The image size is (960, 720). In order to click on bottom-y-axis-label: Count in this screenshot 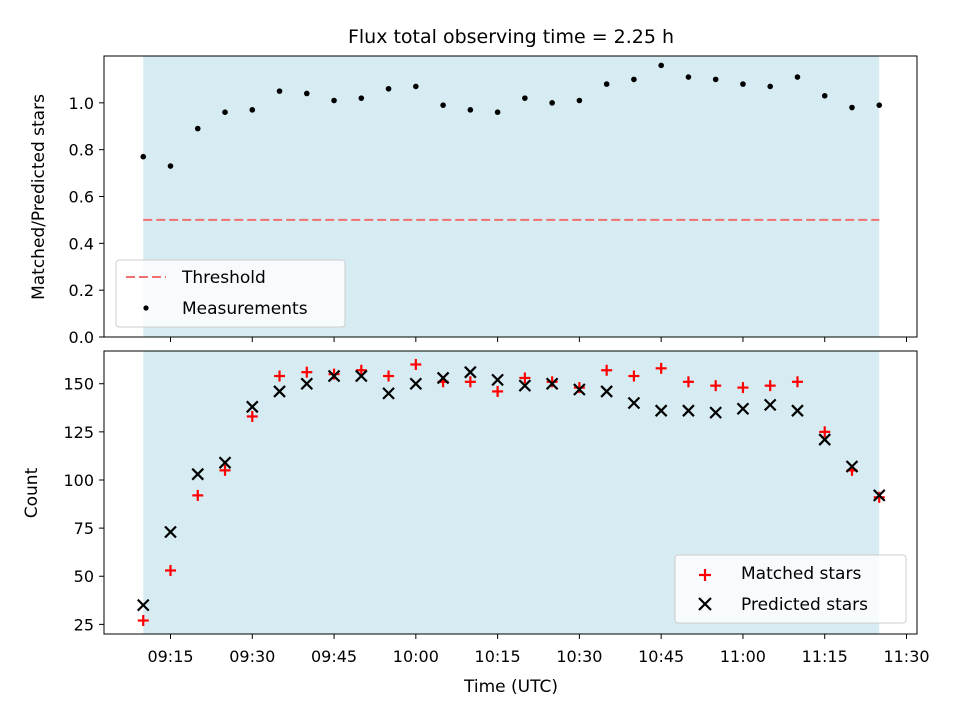, I will do `click(32, 492)`.